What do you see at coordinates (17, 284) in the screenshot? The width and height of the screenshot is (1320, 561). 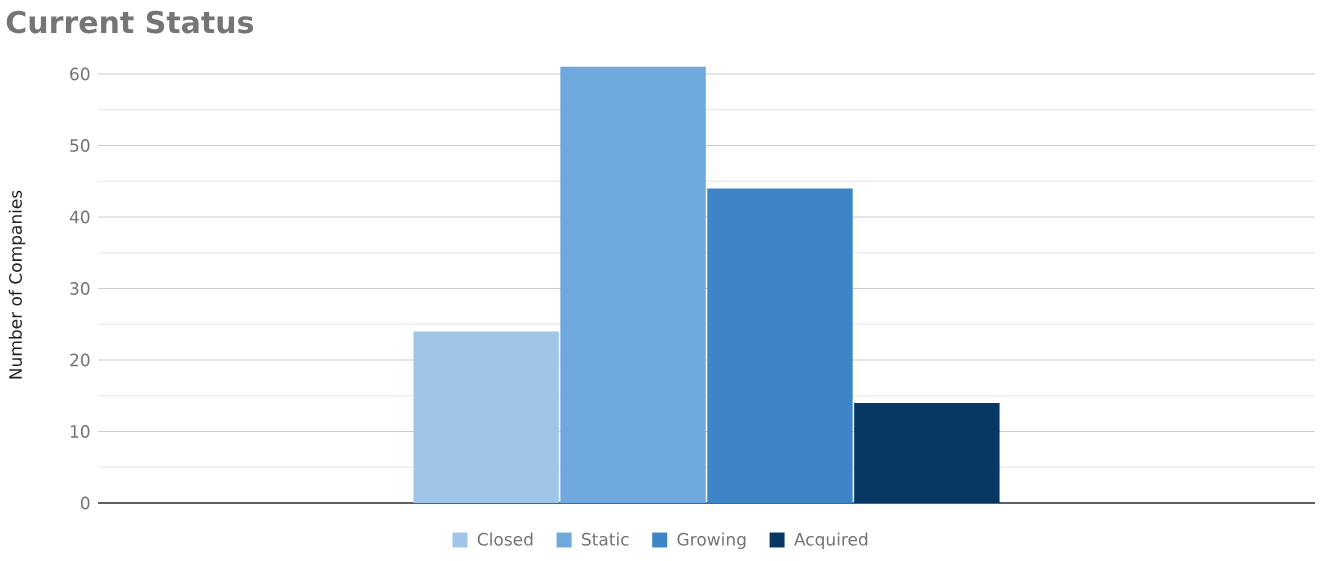 I see `y-axis-title: Number of Companies` at bounding box center [17, 284].